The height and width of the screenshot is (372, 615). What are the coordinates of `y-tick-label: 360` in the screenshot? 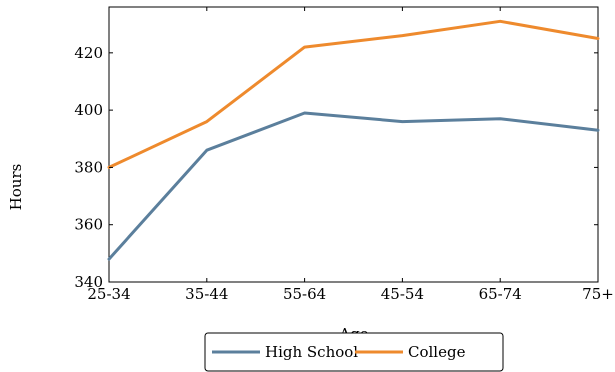 It's located at (88, 225).